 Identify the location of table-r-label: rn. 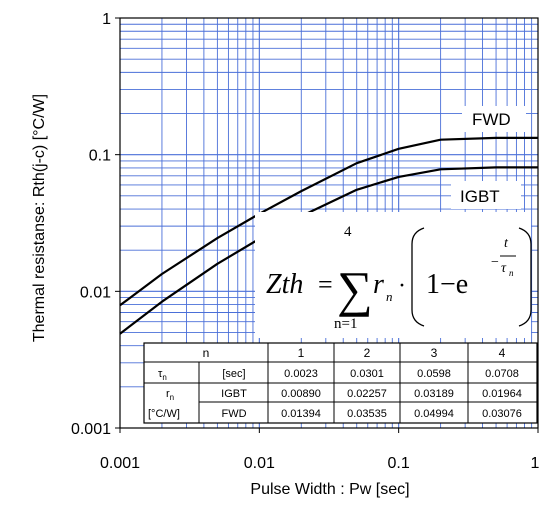
(170, 395).